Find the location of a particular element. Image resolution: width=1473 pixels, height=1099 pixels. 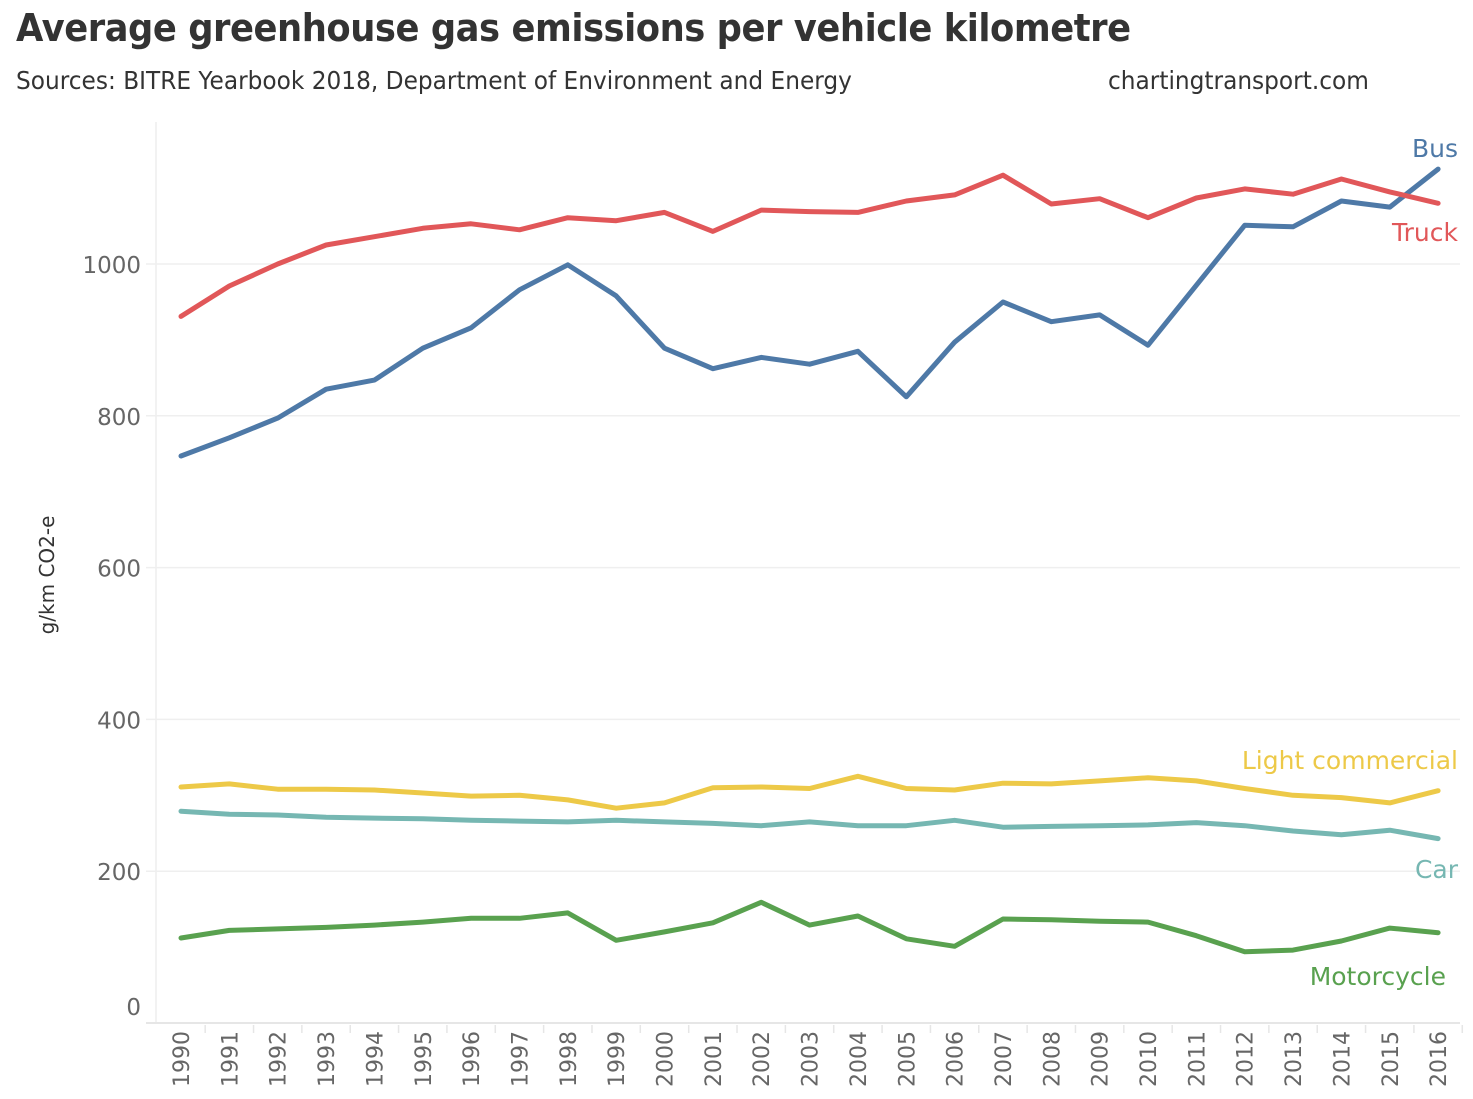

x-tick-label: 1990 is located at coordinates (182, 1059).